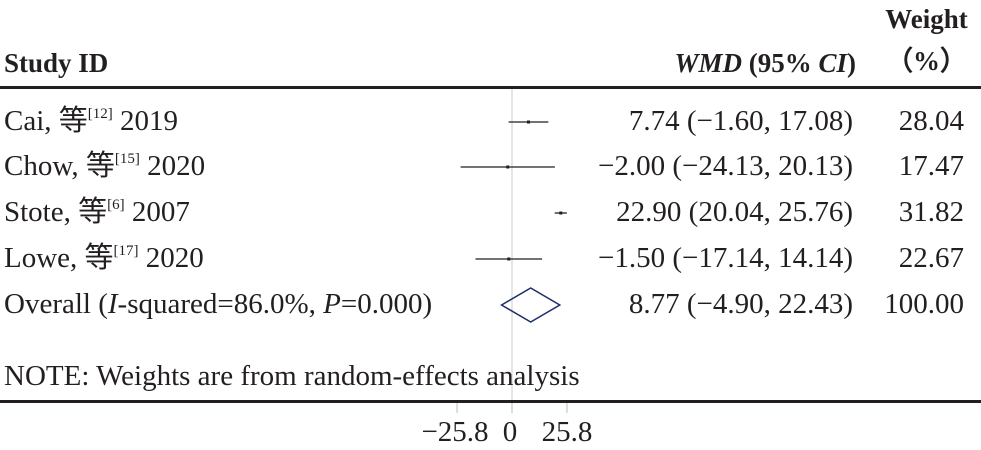 The width and height of the screenshot is (981, 450). I want to click on study-ci-3: −1.50 (−17.14, 14.14), so click(725, 258).